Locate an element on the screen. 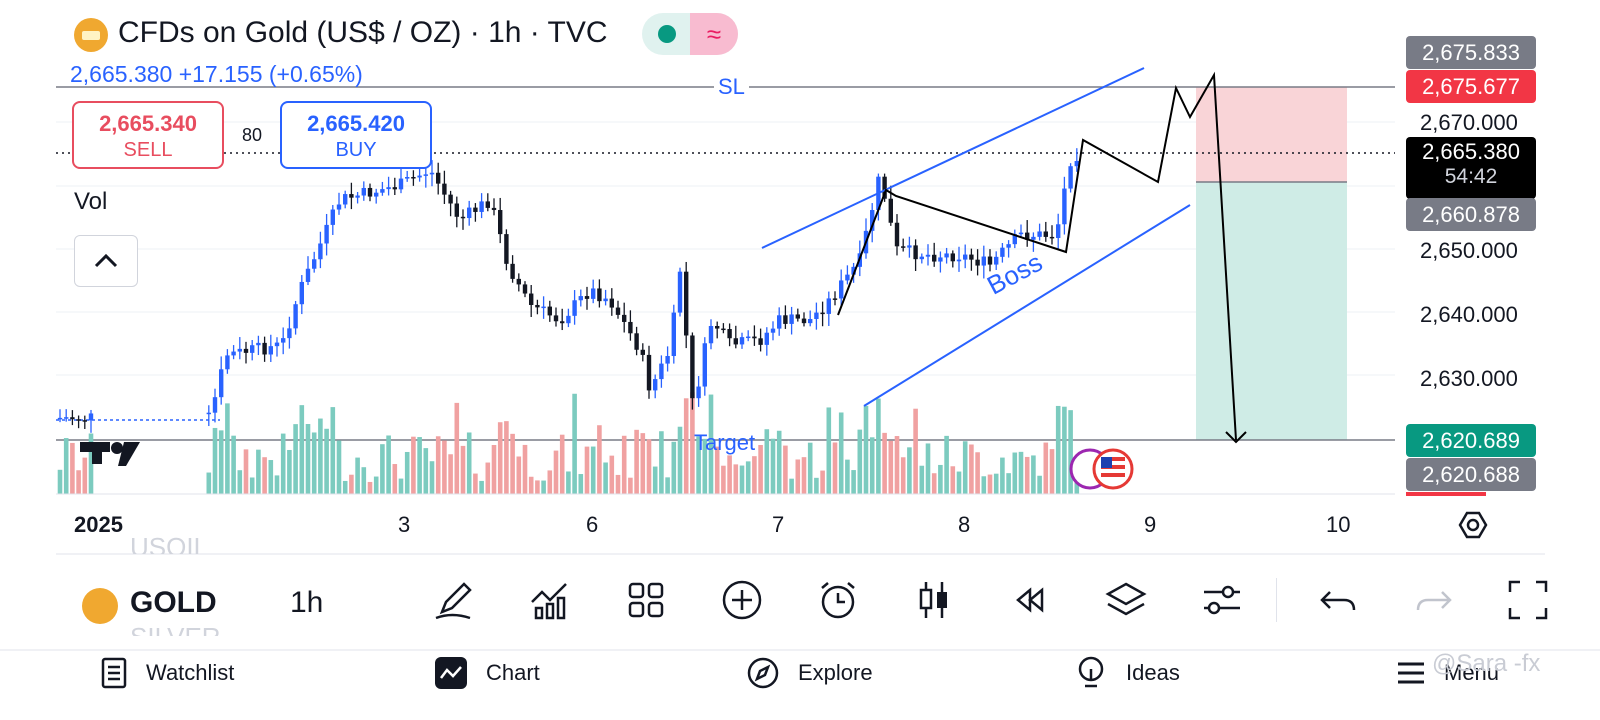 Image resolution: width=1600 pixels, height=720 pixels. buy-price: 2,665.420 is located at coordinates (356, 123).